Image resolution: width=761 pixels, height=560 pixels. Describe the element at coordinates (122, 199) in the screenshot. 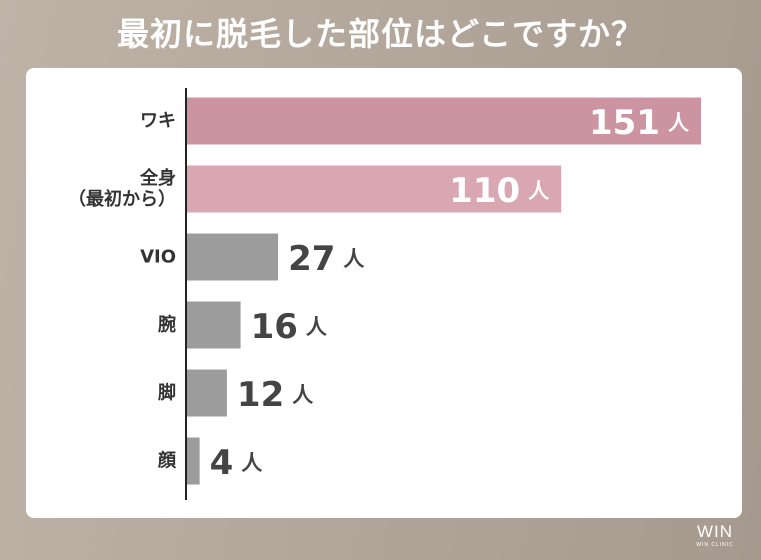

I see `category-label: （最初から）` at that location.